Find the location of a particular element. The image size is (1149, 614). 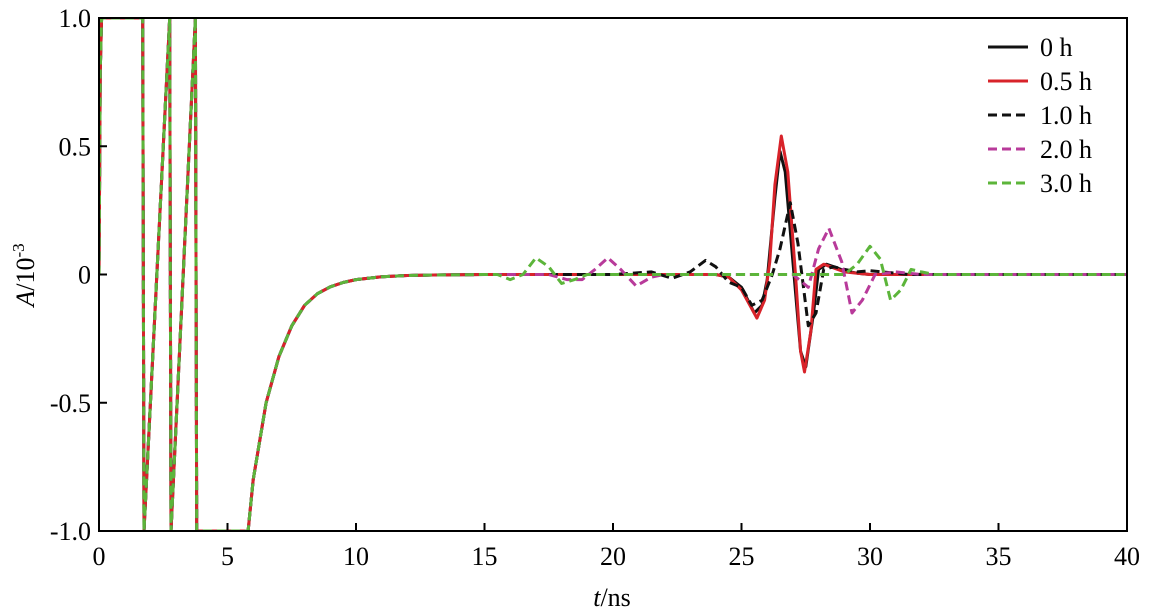

x-tick-label: 30 is located at coordinates (870, 556).